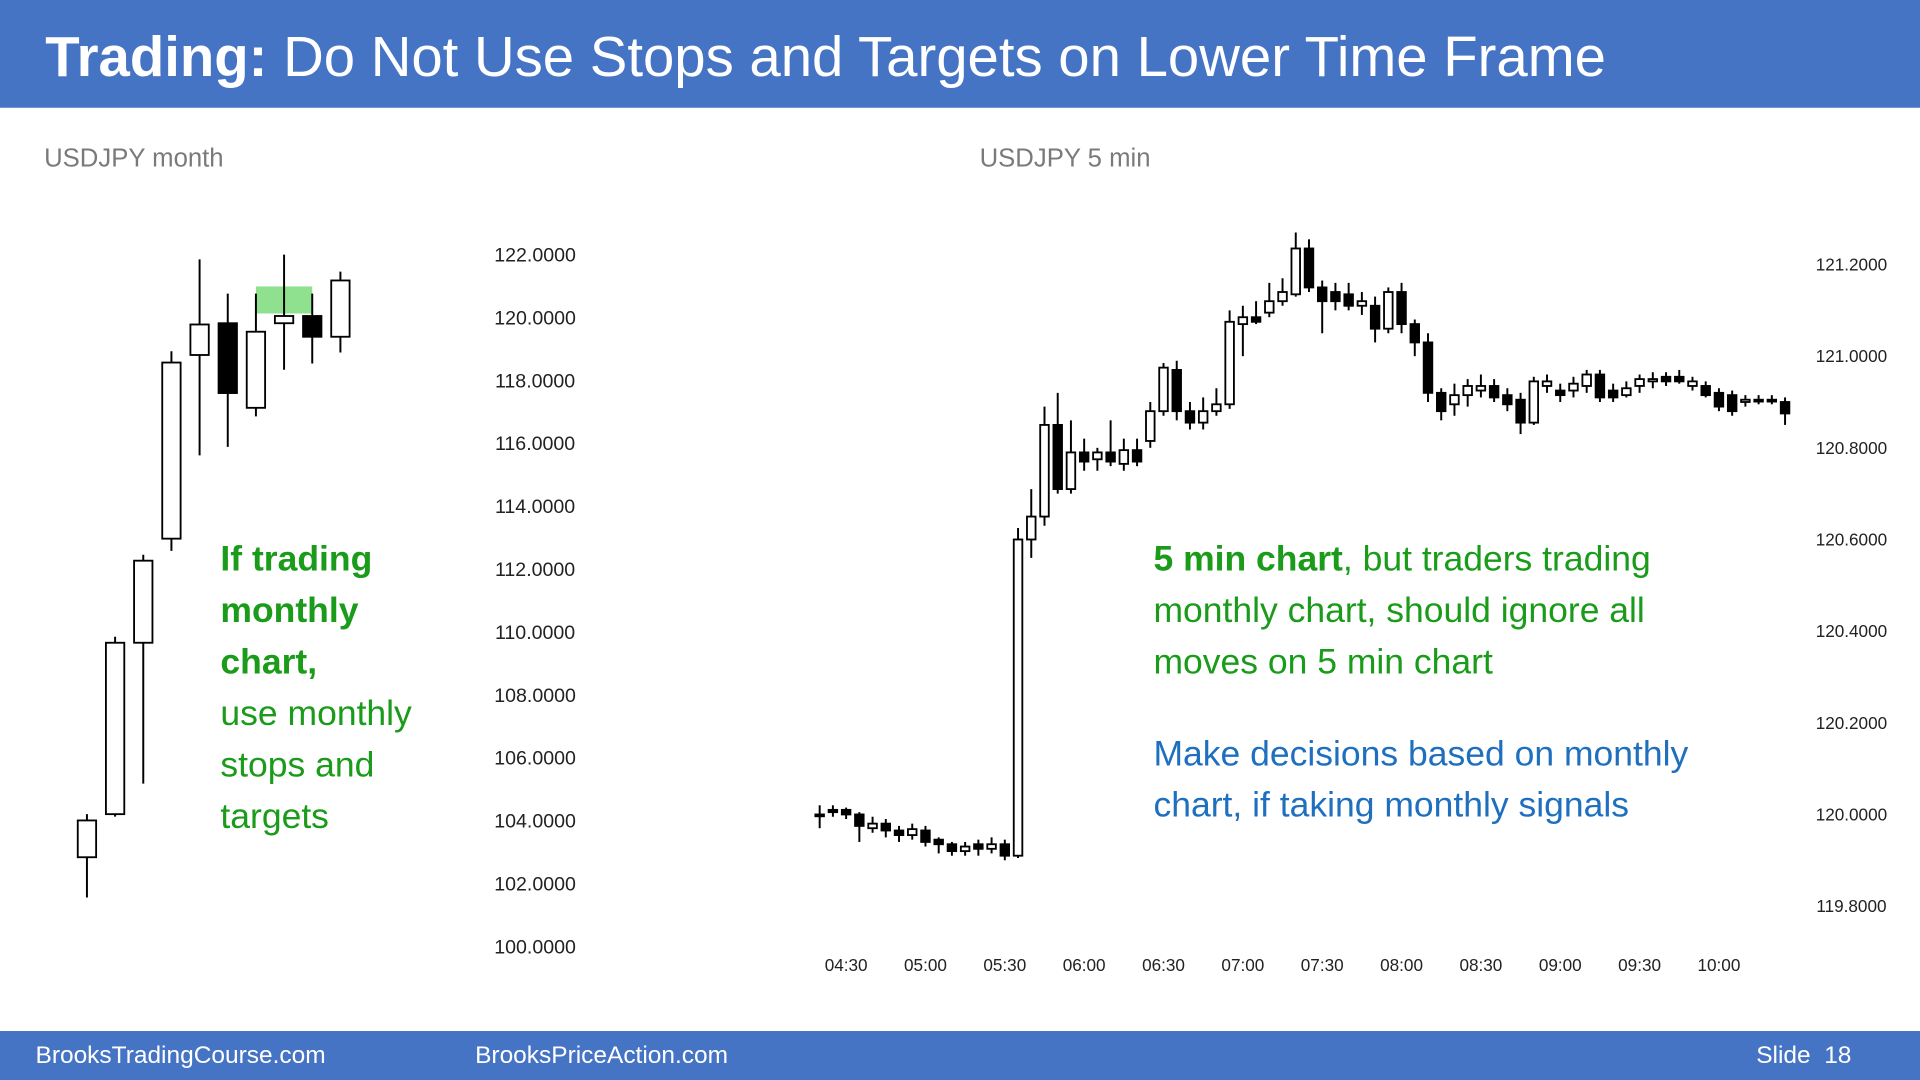  Describe the element at coordinates (1851, 265) in the screenshot. I see `y-tick-label: 121.2000` at that location.